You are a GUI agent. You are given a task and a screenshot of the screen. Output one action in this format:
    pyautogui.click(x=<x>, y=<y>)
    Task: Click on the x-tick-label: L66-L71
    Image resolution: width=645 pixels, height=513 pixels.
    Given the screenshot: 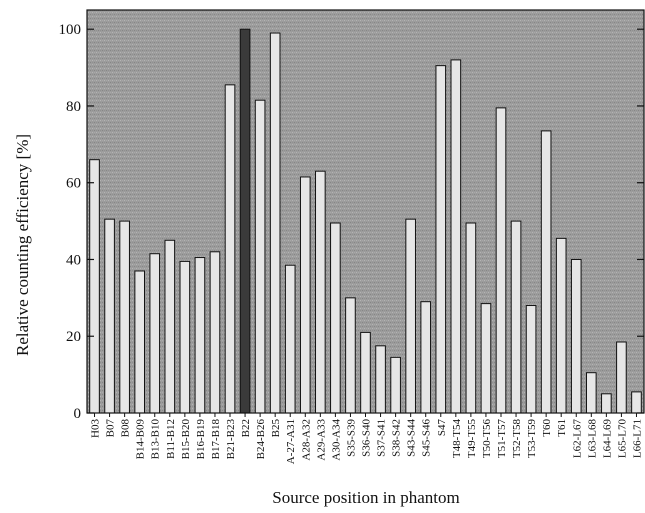 What is the action you would take?
    pyautogui.click(x=637, y=438)
    